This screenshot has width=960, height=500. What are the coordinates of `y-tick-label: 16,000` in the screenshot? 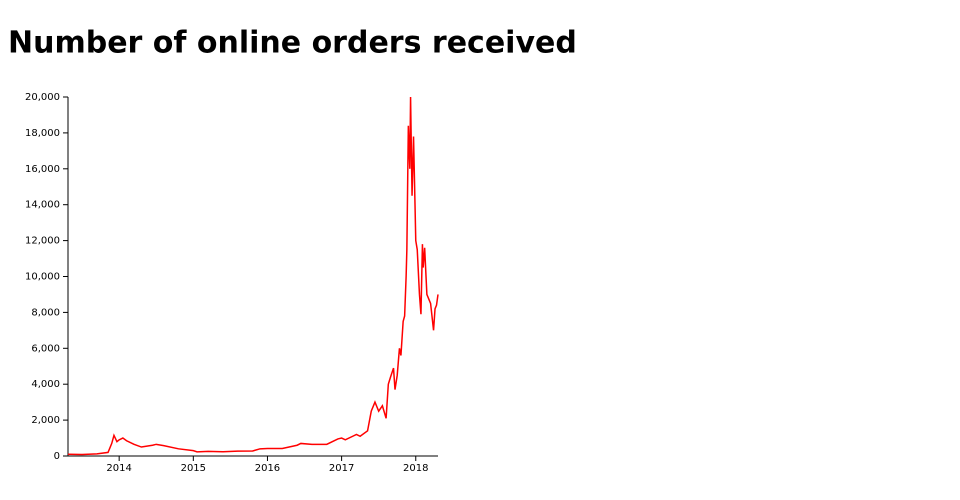 It's located at (42, 169).